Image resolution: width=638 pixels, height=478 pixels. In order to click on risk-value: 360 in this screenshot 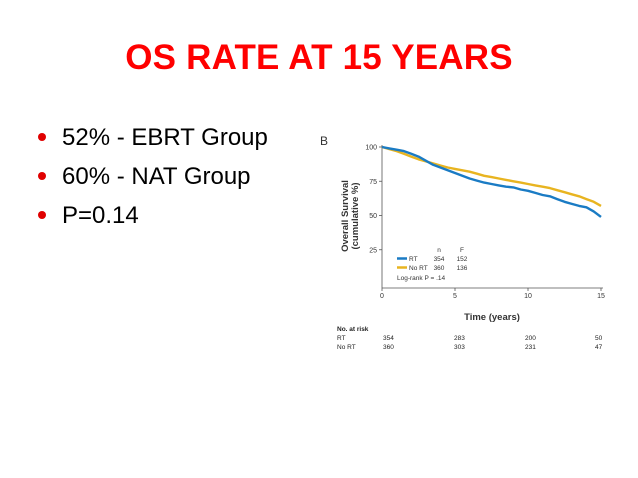, I will do `click(388, 347)`.